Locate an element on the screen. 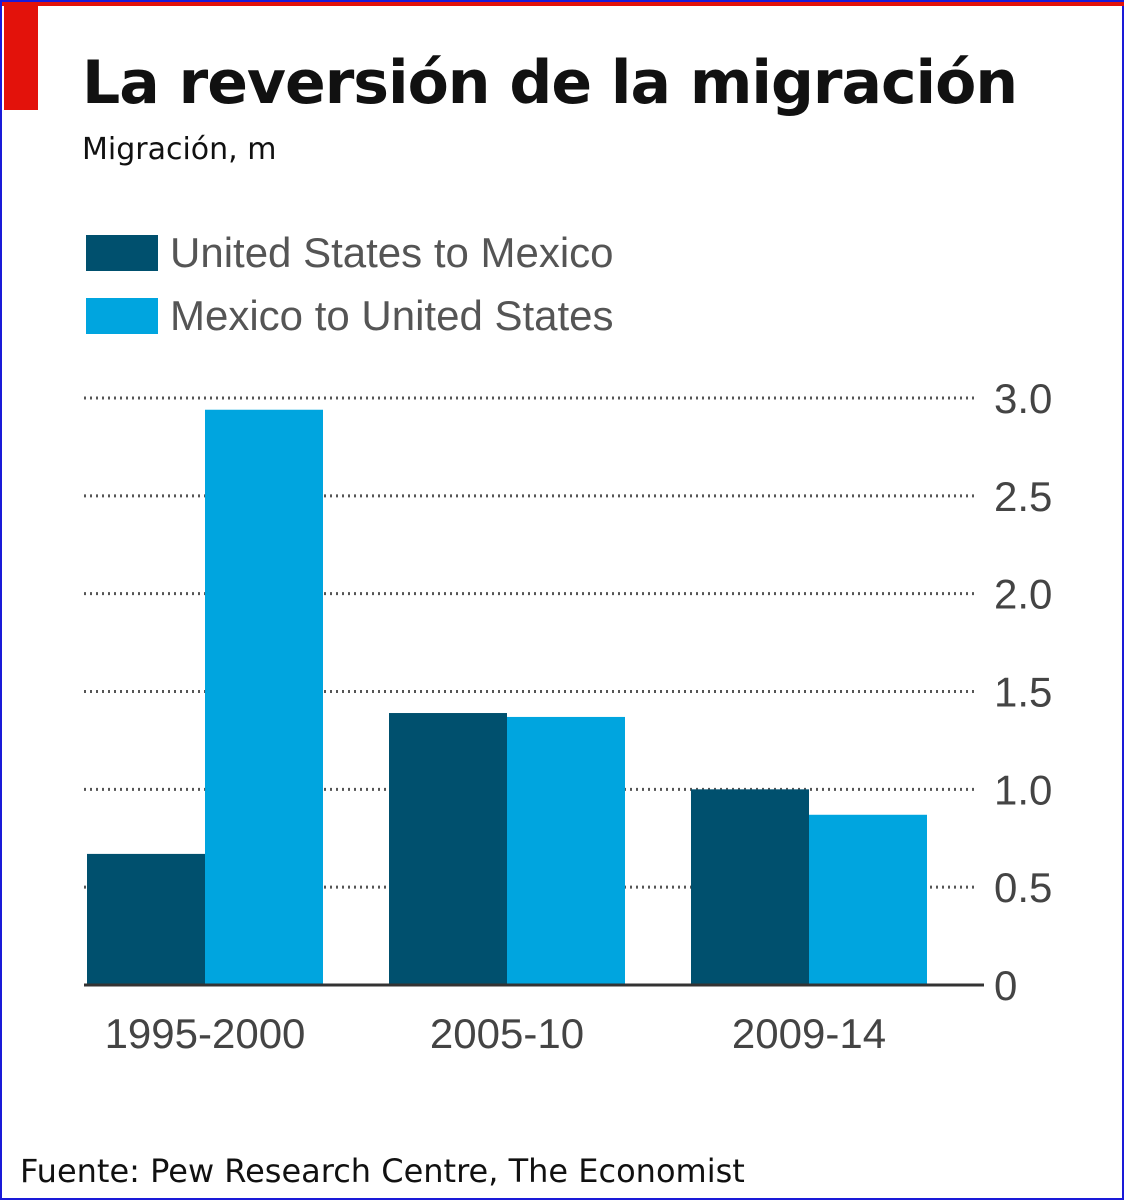  y-tick-label-0-5: 0.5 is located at coordinates (1023, 887).